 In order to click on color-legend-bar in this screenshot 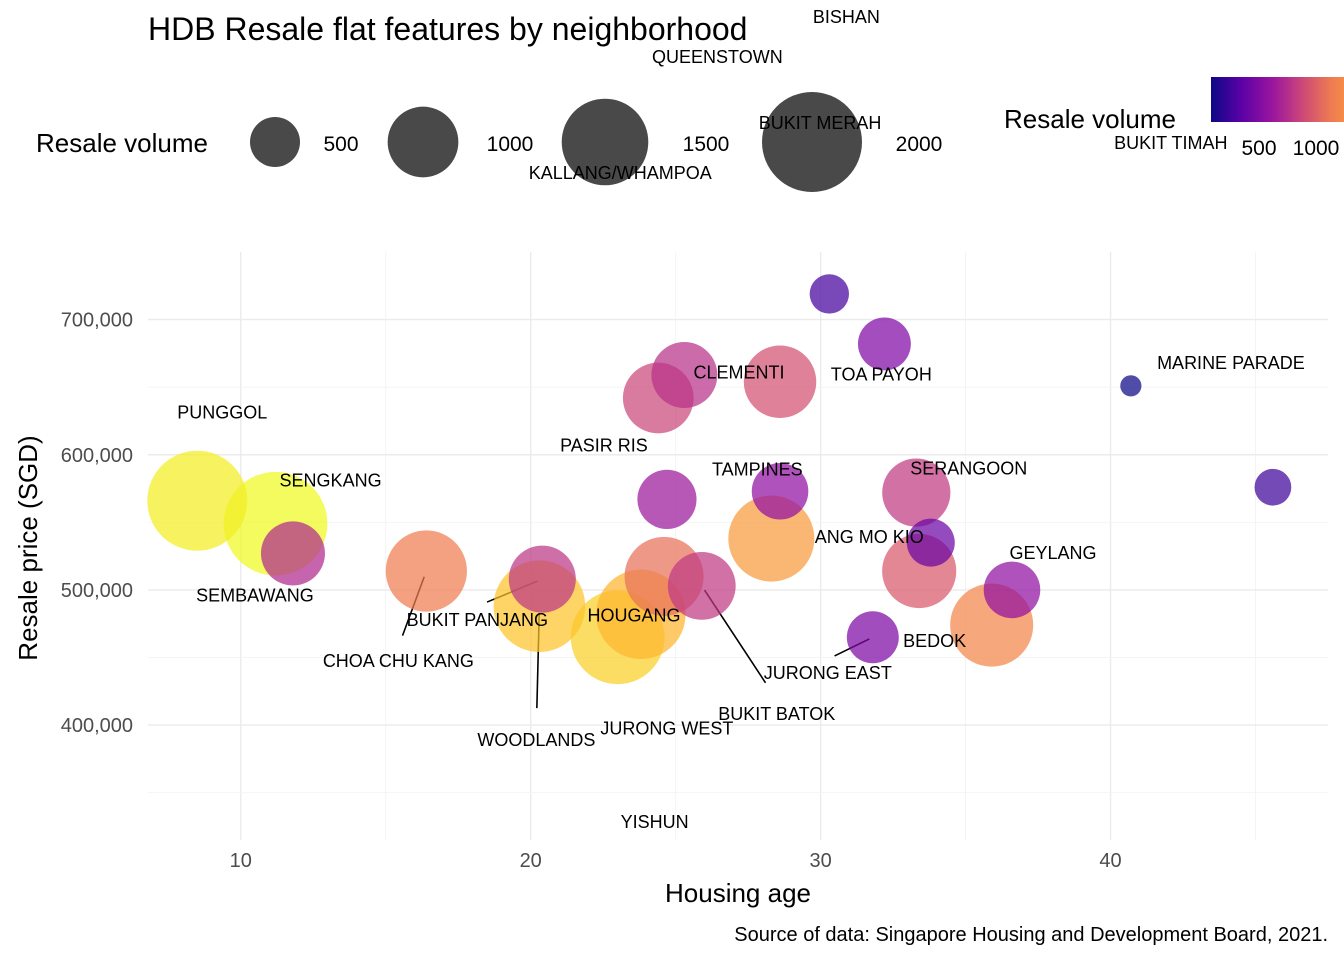, I will do `click(1277, 99)`.